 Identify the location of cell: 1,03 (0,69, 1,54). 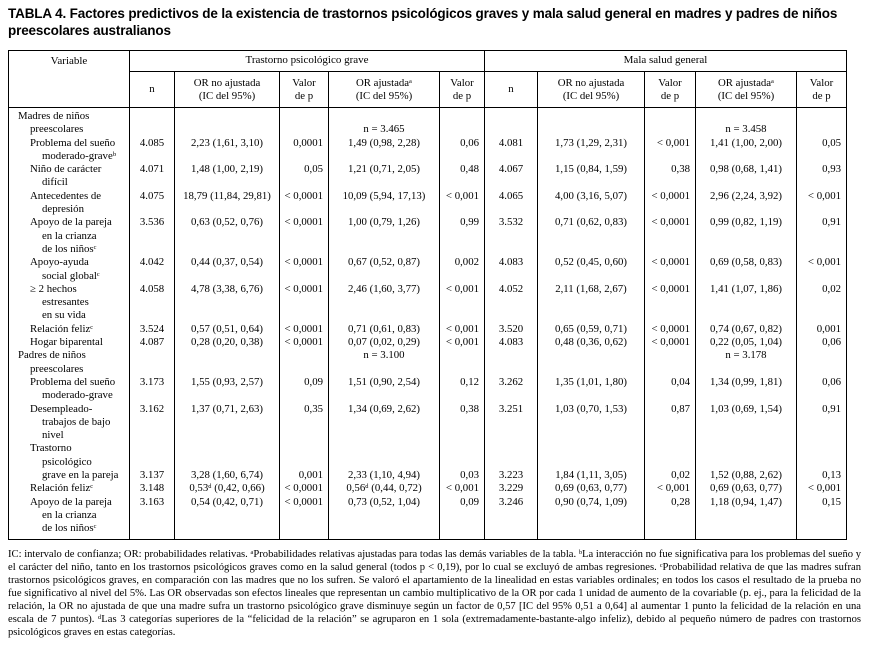
(746, 422).